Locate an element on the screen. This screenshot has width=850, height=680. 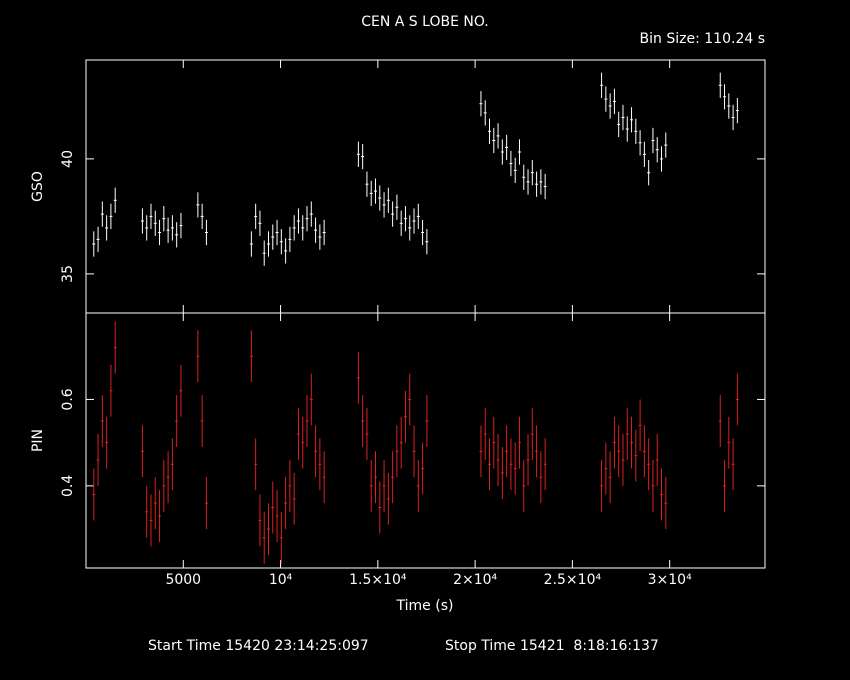
start-time: Start Time 15420 23:14:25:097 is located at coordinates (258, 646).